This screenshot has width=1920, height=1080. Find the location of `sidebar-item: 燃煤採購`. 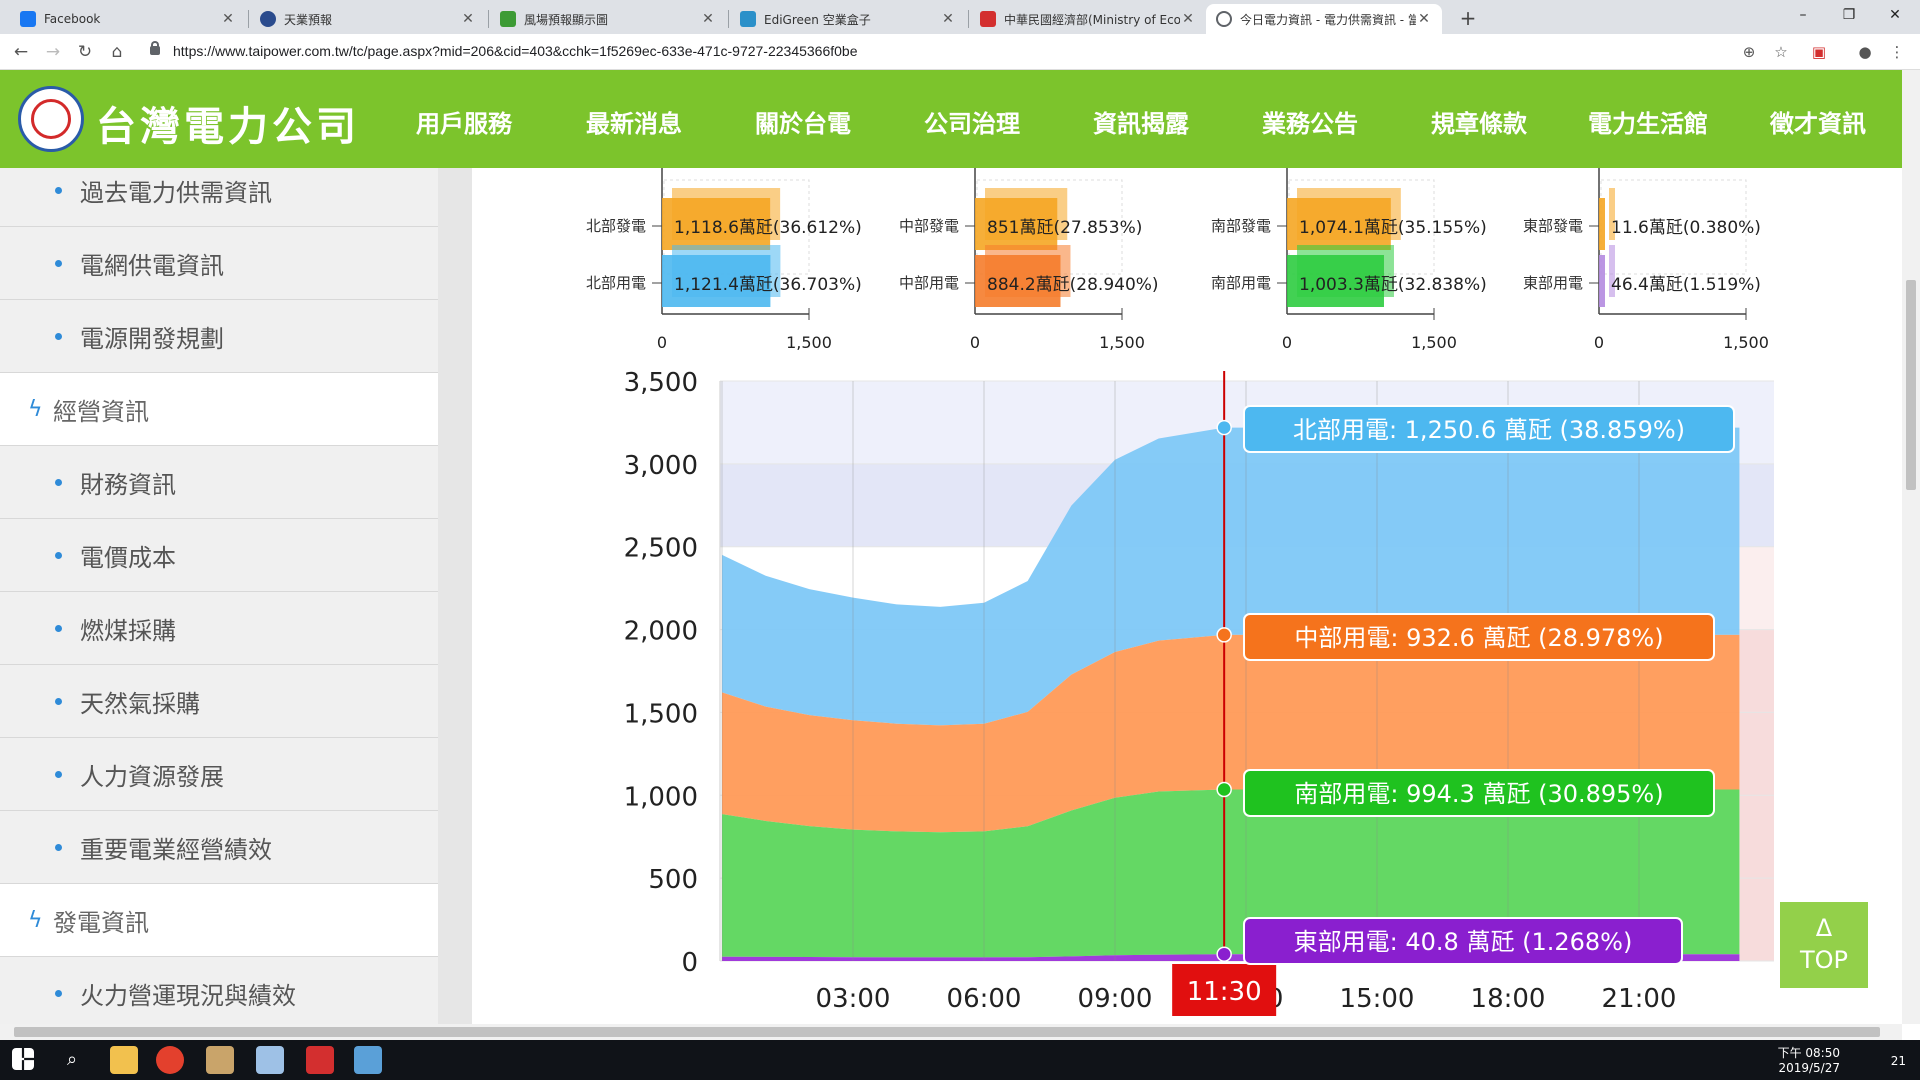

sidebar-item: 燃煤採購 is located at coordinates (219, 628).